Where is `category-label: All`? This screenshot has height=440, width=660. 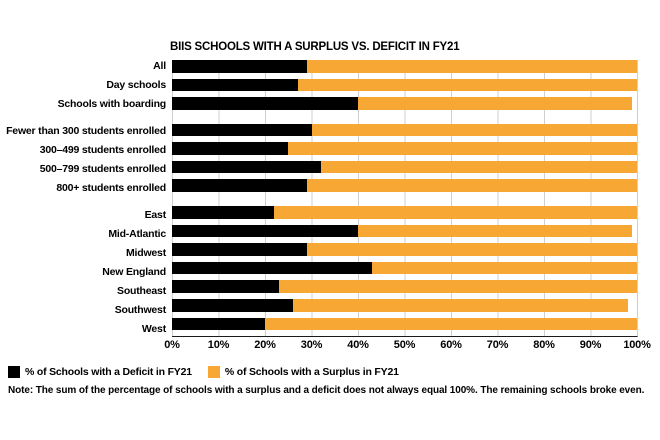 category-label: All is located at coordinates (159, 66).